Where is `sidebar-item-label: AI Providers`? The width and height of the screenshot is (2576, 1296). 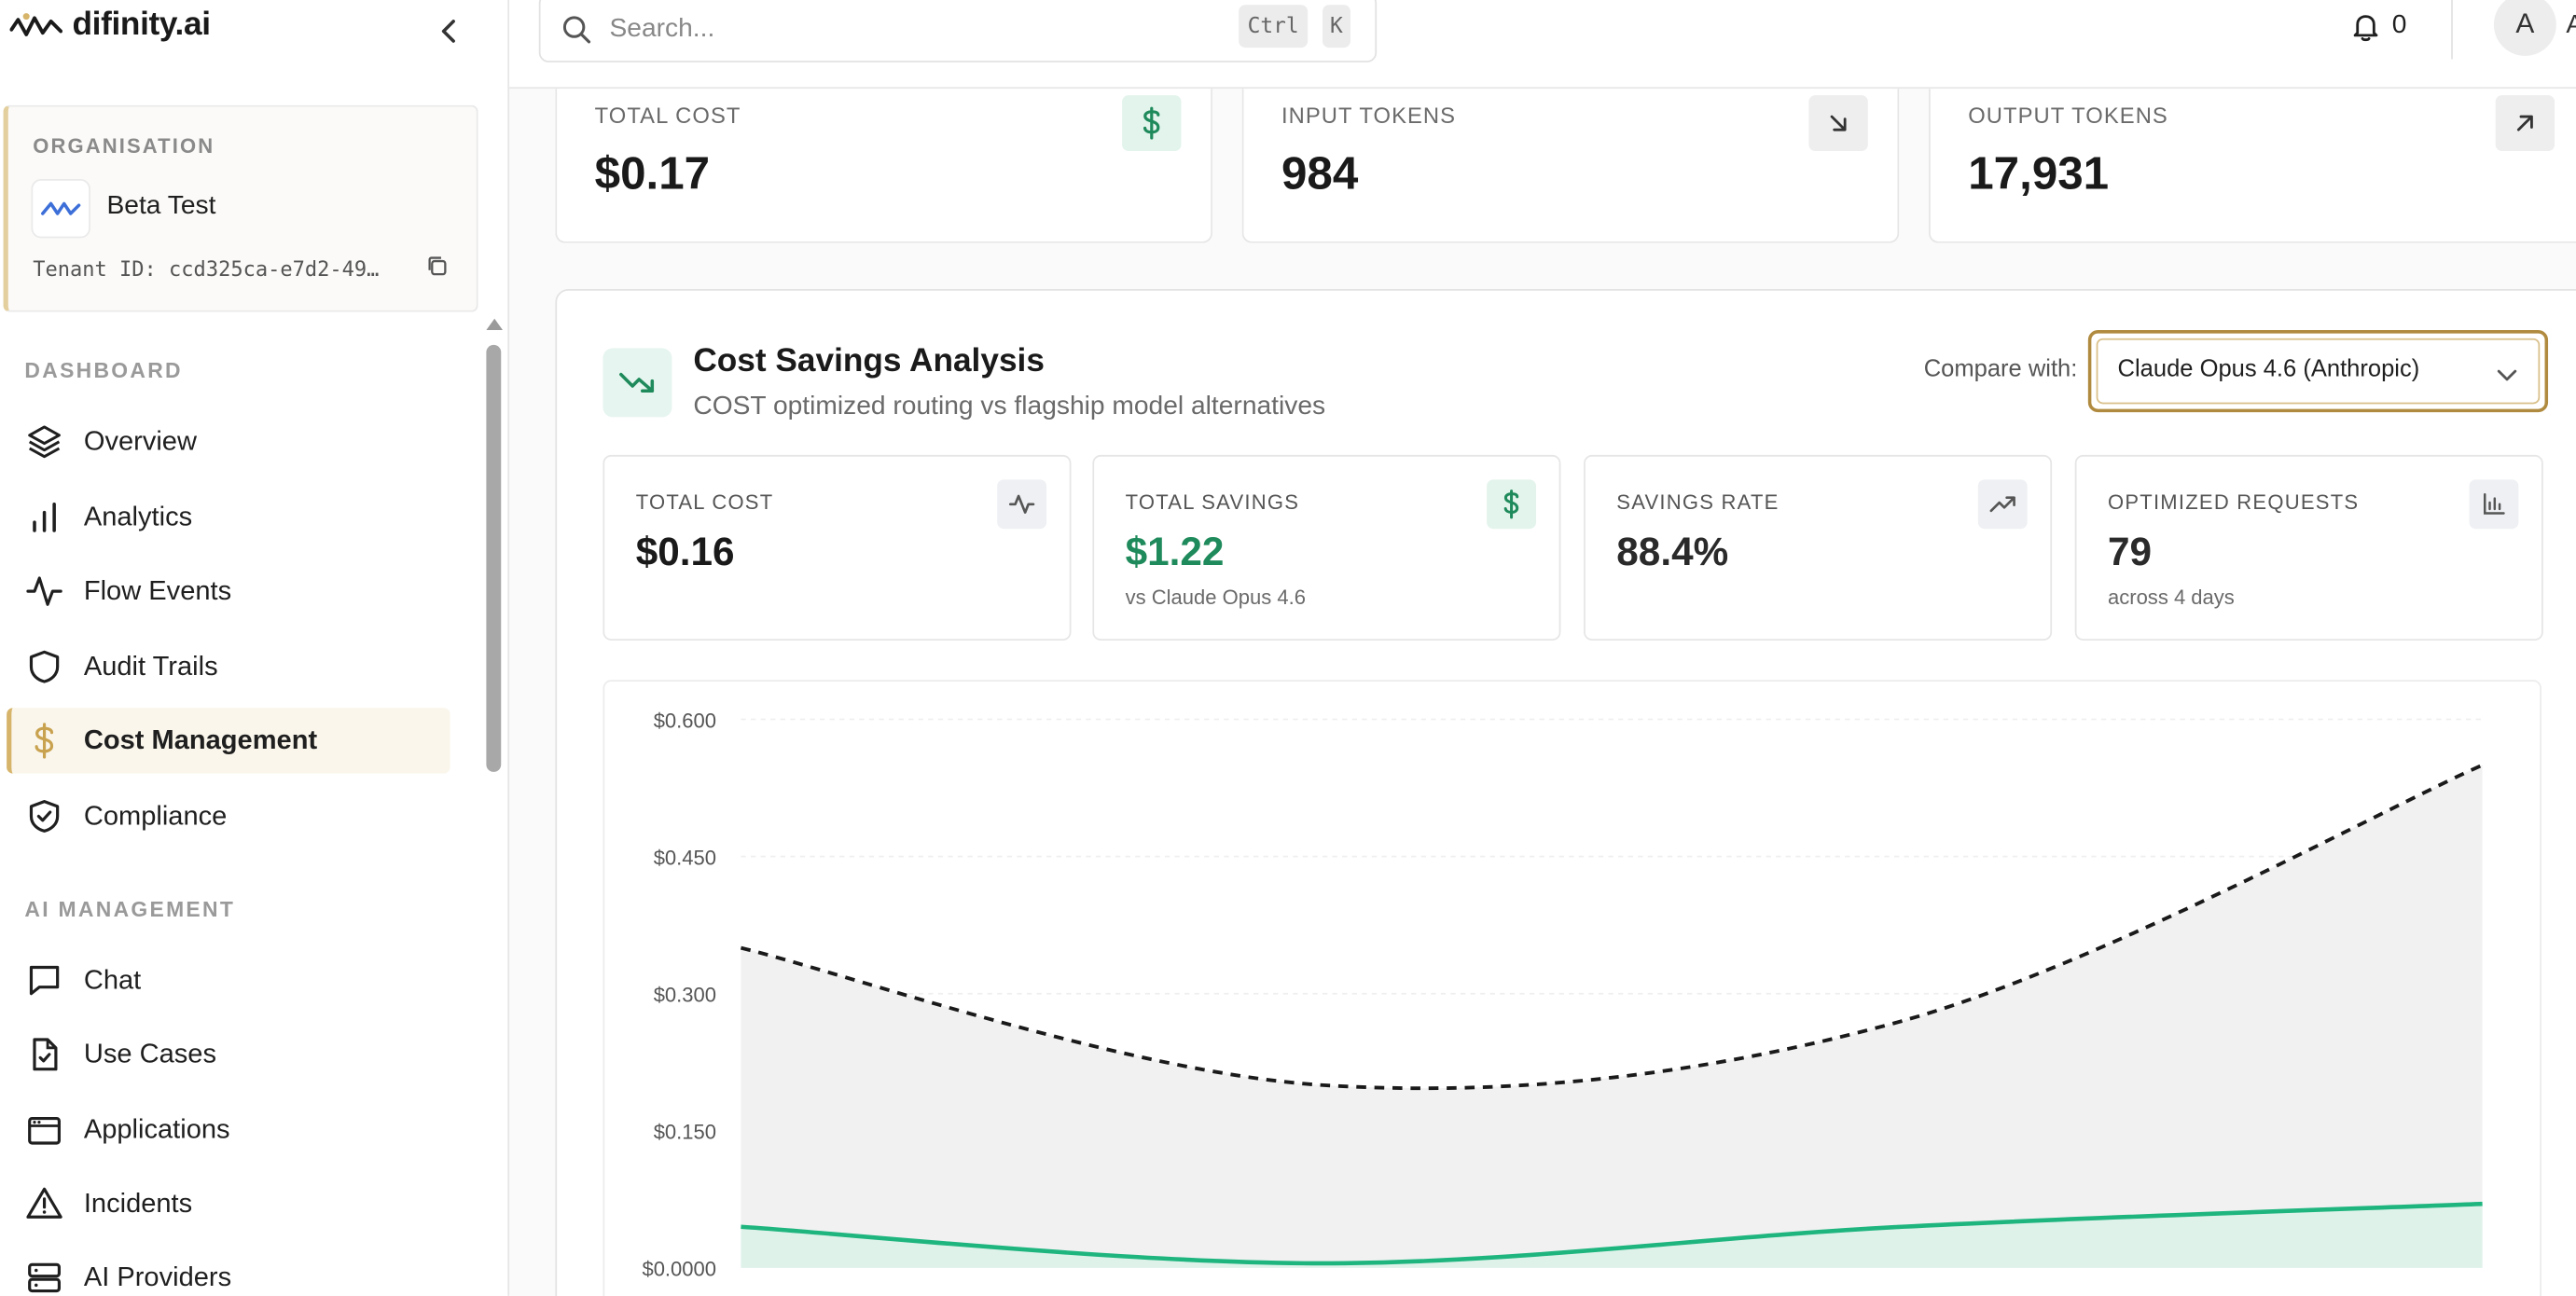
sidebar-item-label: AI Providers is located at coordinates (157, 1277).